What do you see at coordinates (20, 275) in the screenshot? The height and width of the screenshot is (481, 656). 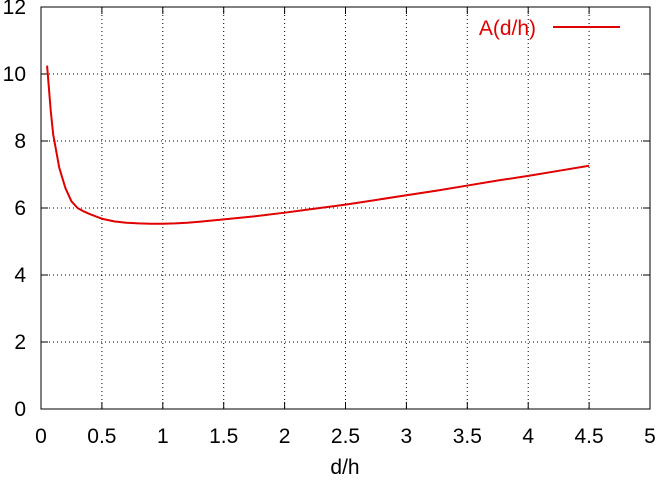 I see `y-tick-label: 4` at bounding box center [20, 275].